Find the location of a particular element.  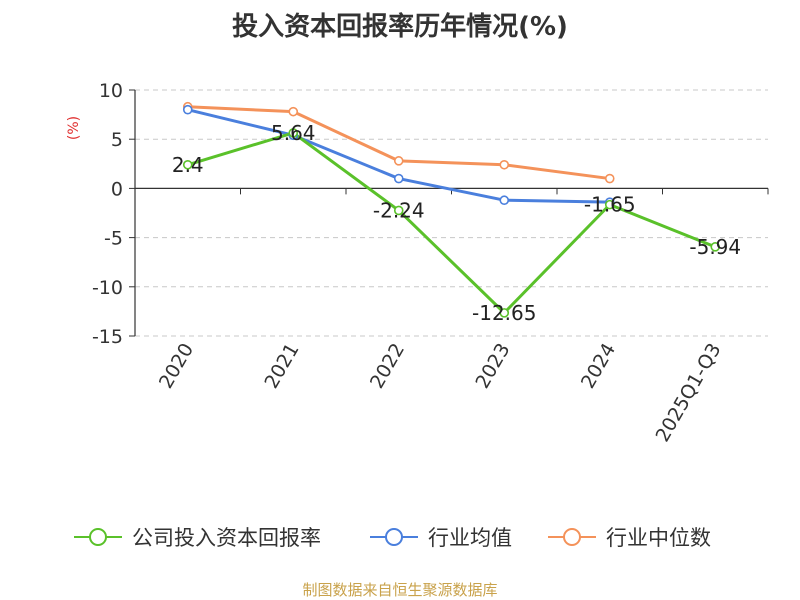

source-note: 制图数据来自恒生聚源数据库 is located at coordinates (400, 590).